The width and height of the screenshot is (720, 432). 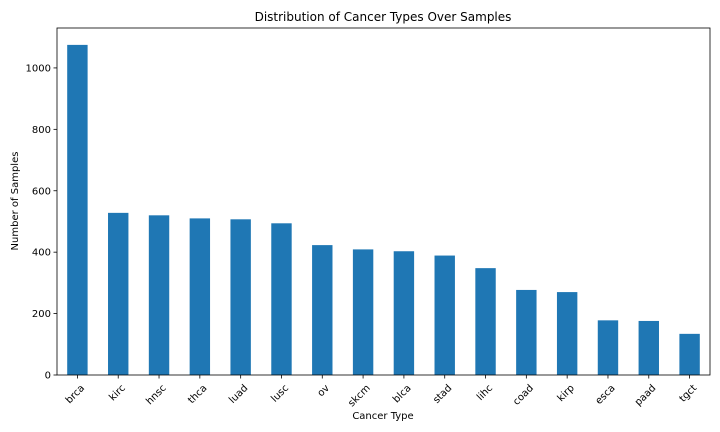 What do you see at coordinates (404, 313) in the screenshot?
I see `bar-blca` at bounding box center [404, 313].